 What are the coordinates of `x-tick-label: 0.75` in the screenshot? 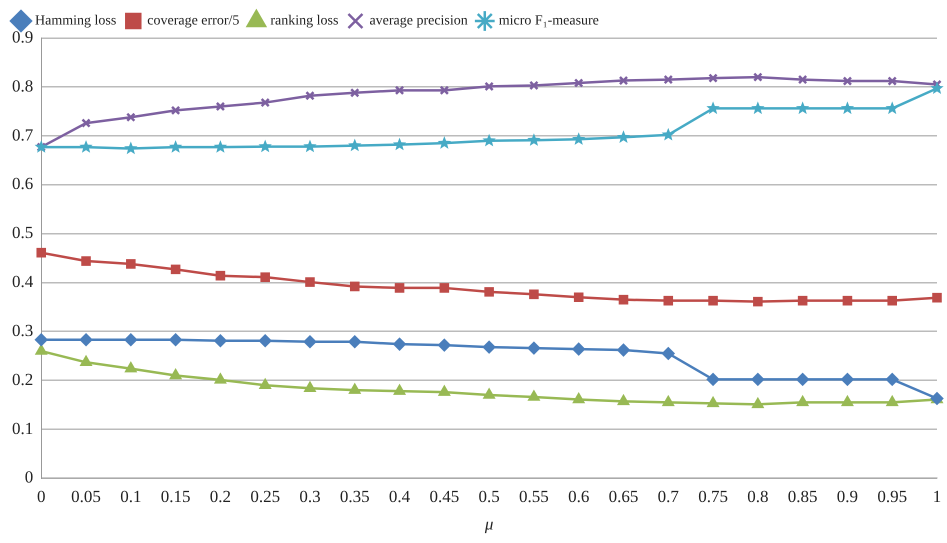 It's located at (713, 496).